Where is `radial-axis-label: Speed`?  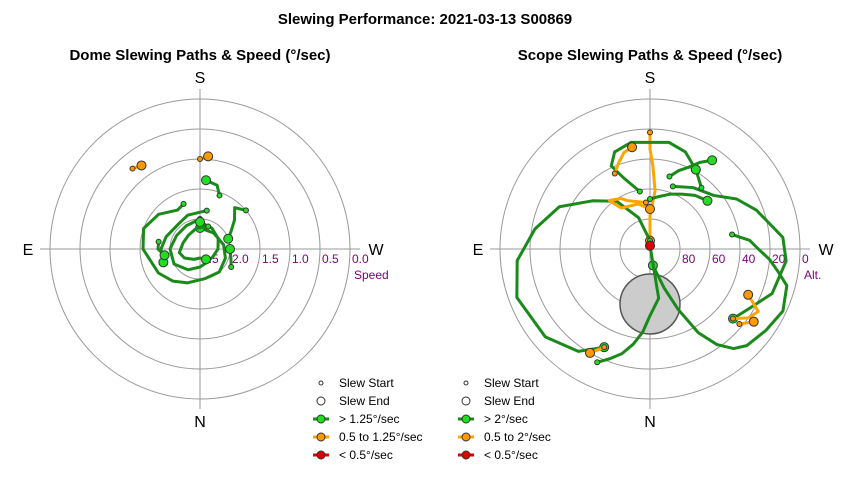
radial-axis-label: Speed is located at coordinates (371, 275).